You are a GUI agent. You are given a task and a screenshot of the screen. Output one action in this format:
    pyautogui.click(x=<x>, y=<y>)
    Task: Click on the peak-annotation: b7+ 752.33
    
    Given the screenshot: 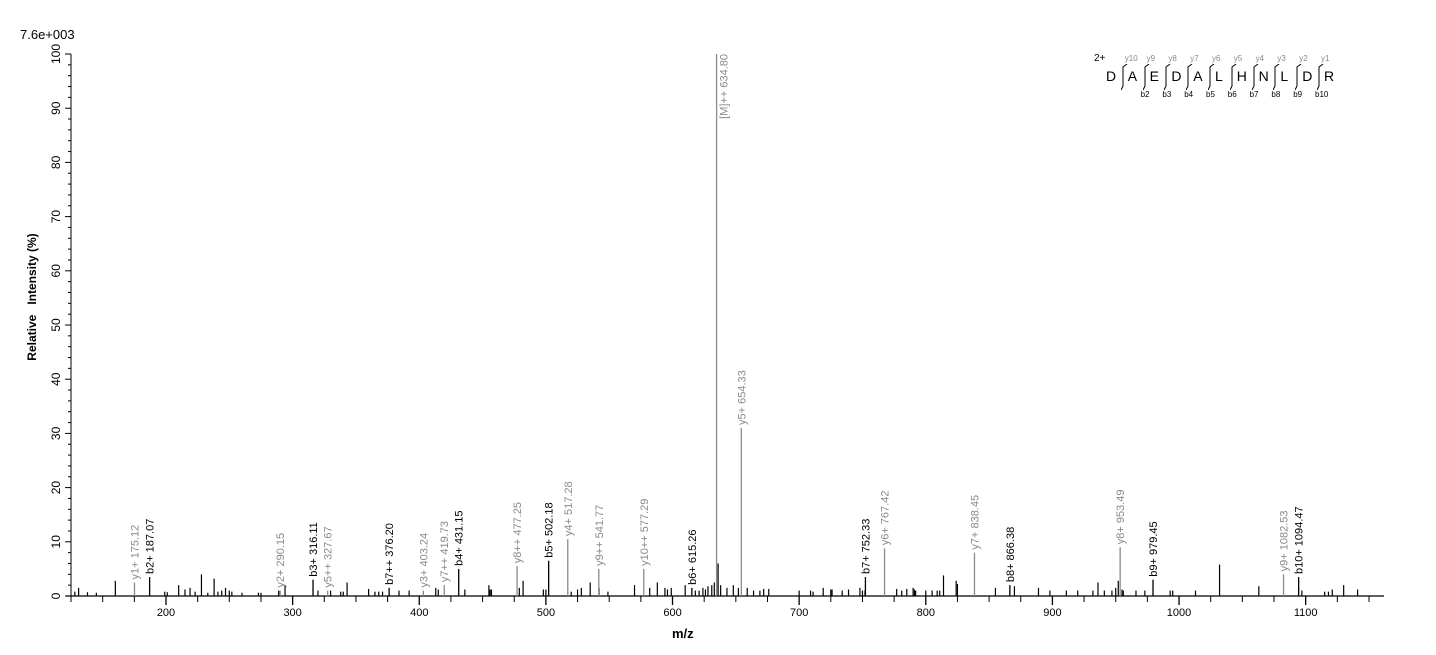 What is the action you would take?
    pyautogui.click(x=866, y=546)
    